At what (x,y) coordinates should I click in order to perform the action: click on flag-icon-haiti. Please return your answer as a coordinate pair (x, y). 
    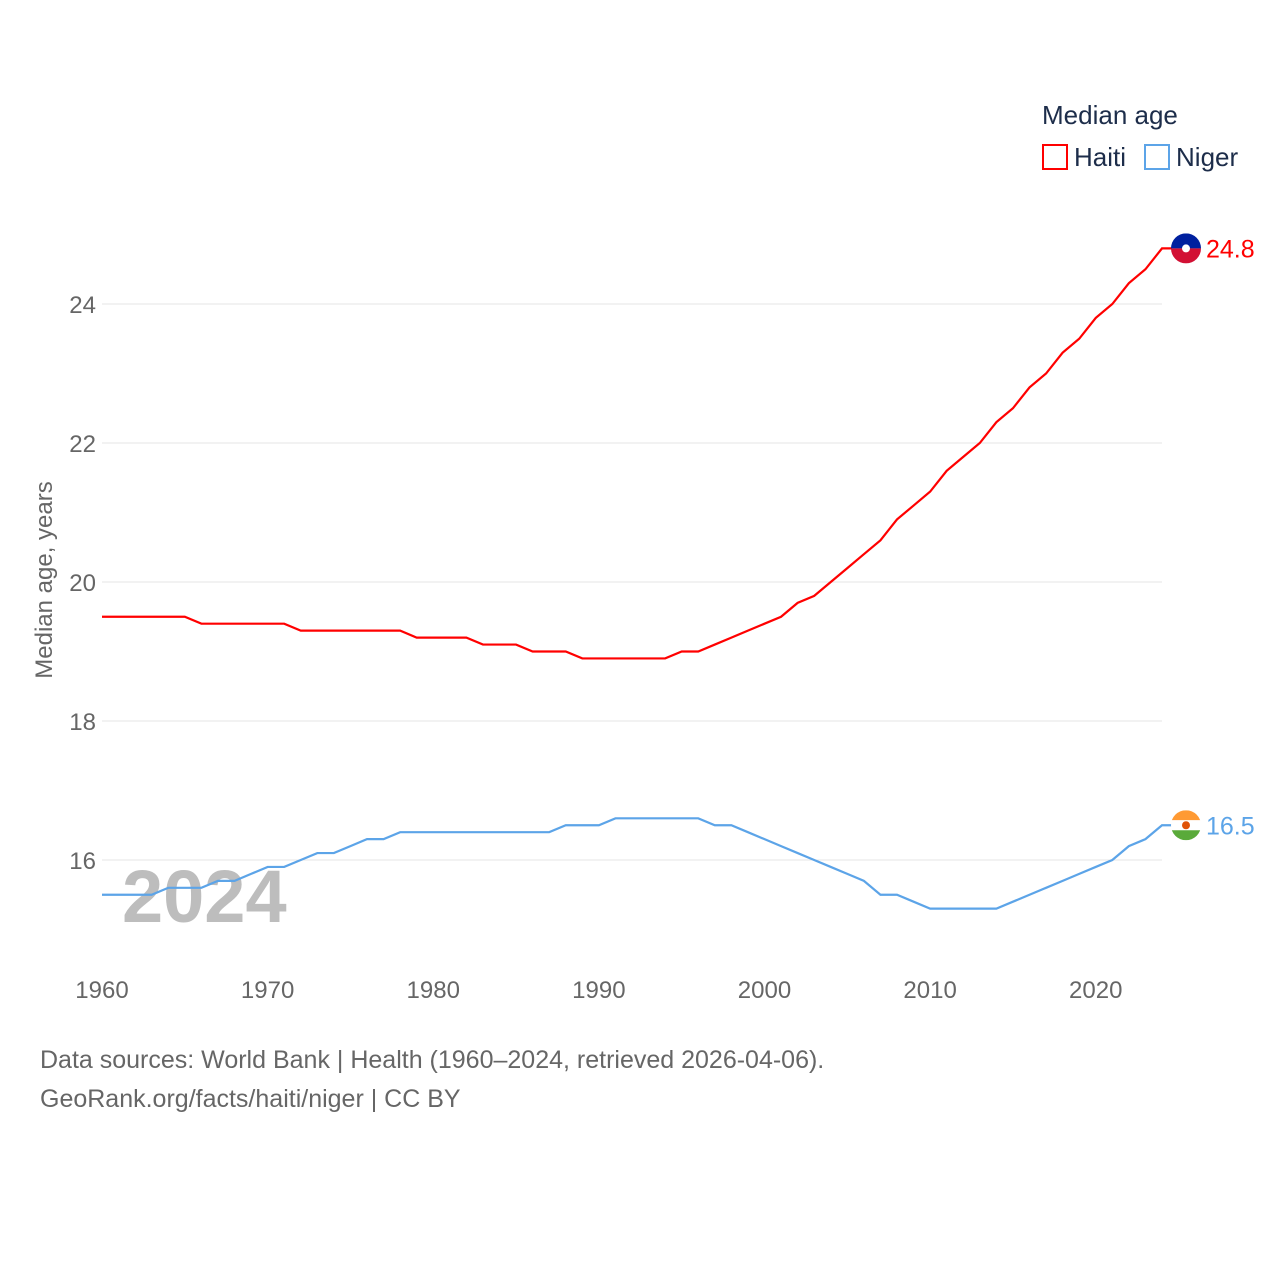
    Looking at the image, I should click on (1186, 248).